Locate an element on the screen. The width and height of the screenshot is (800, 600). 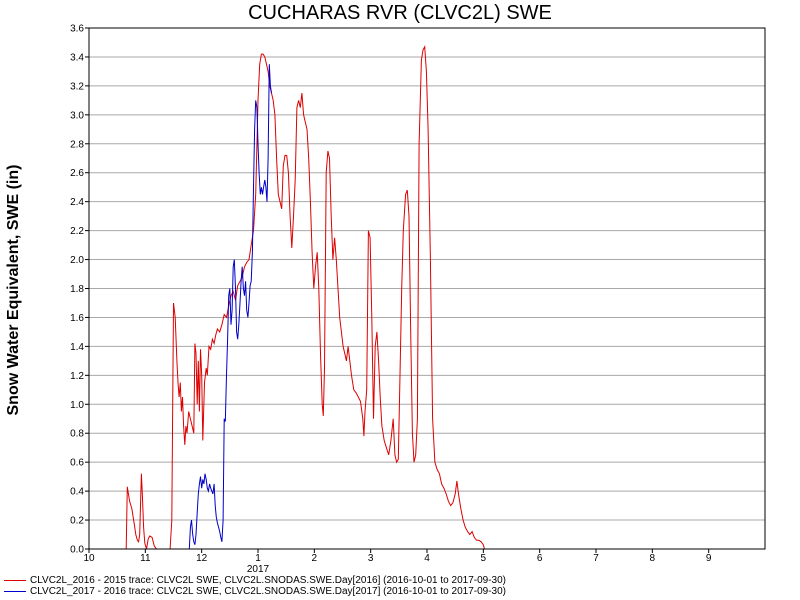
x-tick-label-9: 7 is located at coordinates (596, 558).